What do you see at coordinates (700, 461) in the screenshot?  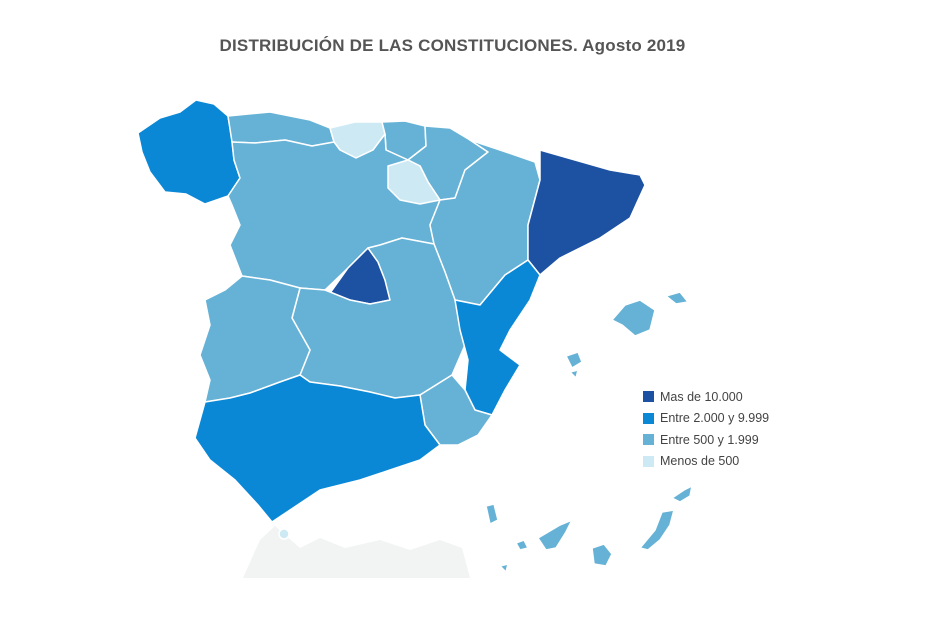 I see `legend-label: Menos de 500` at bounding box center [700, 461].